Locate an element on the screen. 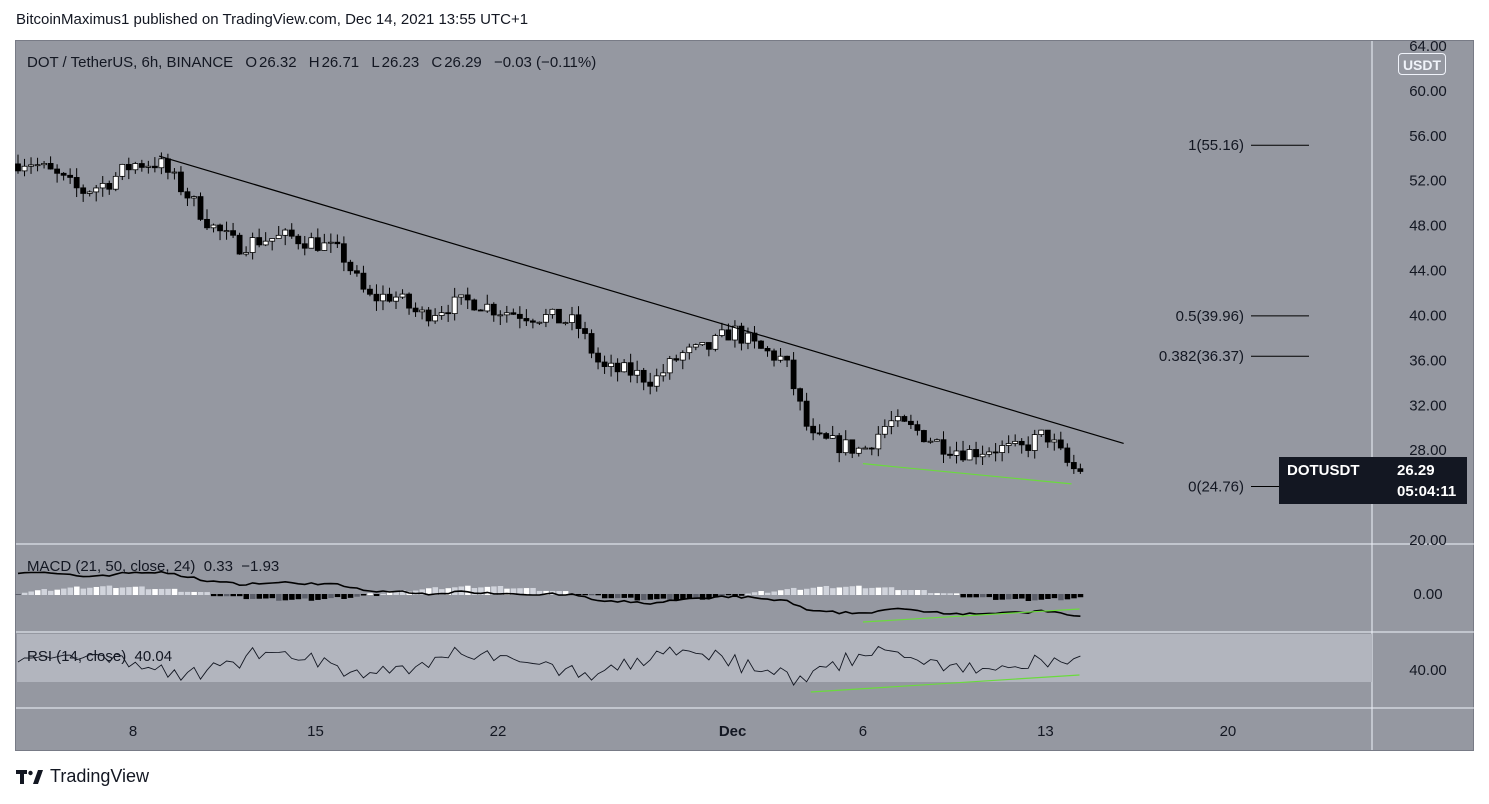 Image resolution: width=1489 pixels, height=804 pixels. price-tag-countdown: 05:04:11 is located at coordinates (1427, 491).